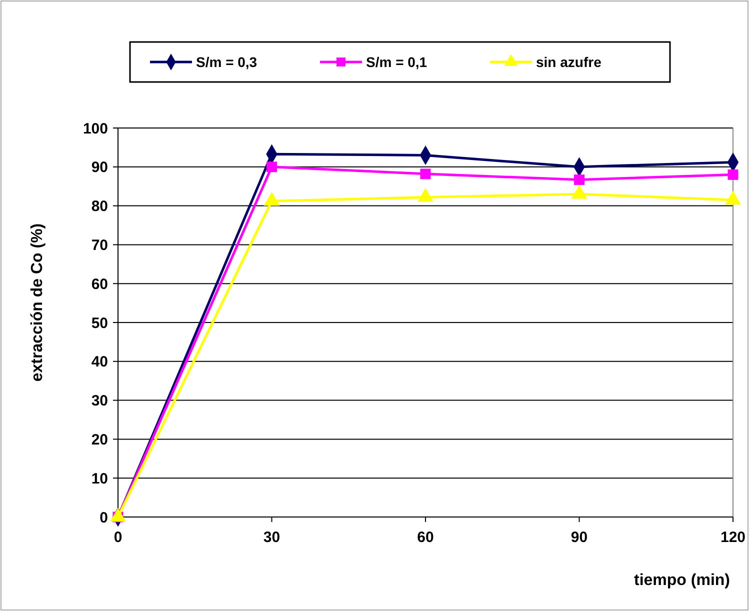  What do you see at coordinates (227, 62) in the screenshot?
I see `legend-label: S/m = 0,3` at bounding box center [227, 62].